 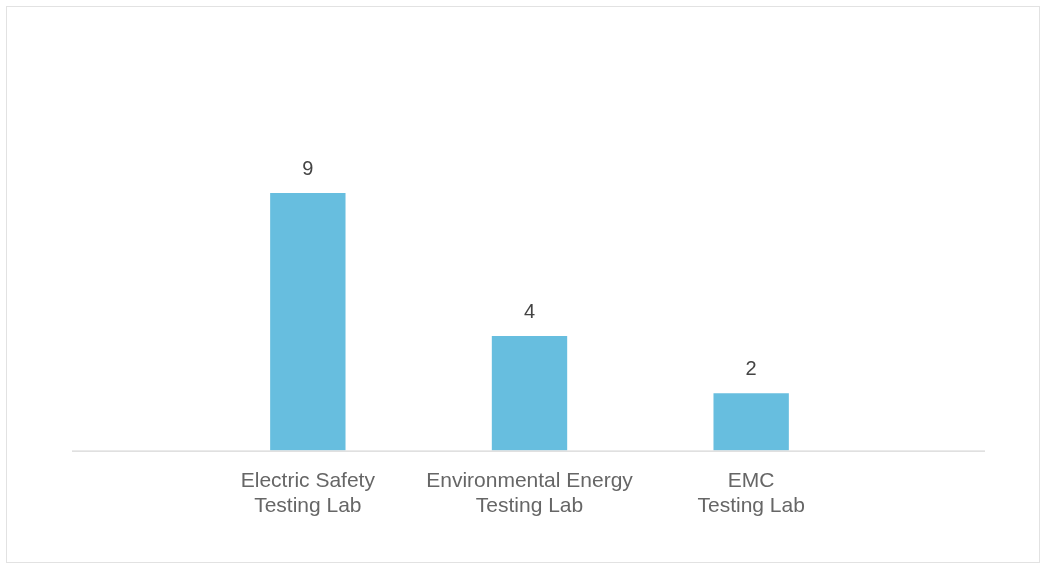 What do you see at coordinates (751, 367) in the screenshot?
I see `data-label: 2` at bounding box center [751, 367].